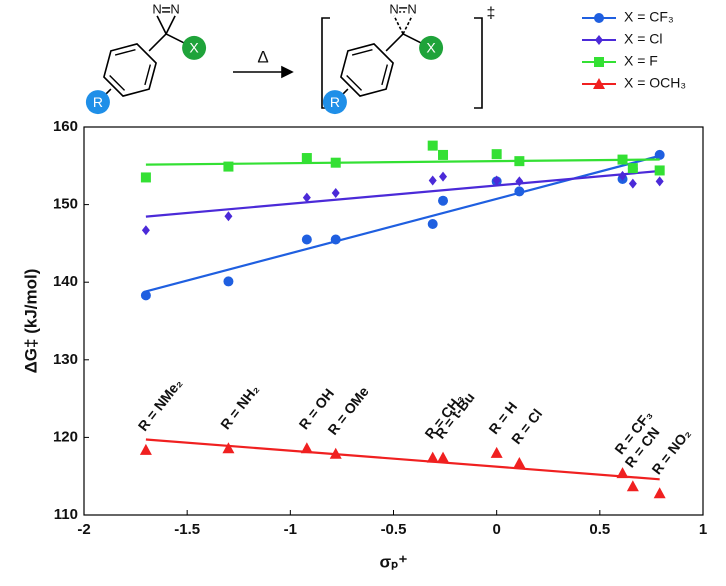  What do you see at coordinates (287, 72) in the screenshot?
I see `arrow-head` at bounding box center [287, 72].